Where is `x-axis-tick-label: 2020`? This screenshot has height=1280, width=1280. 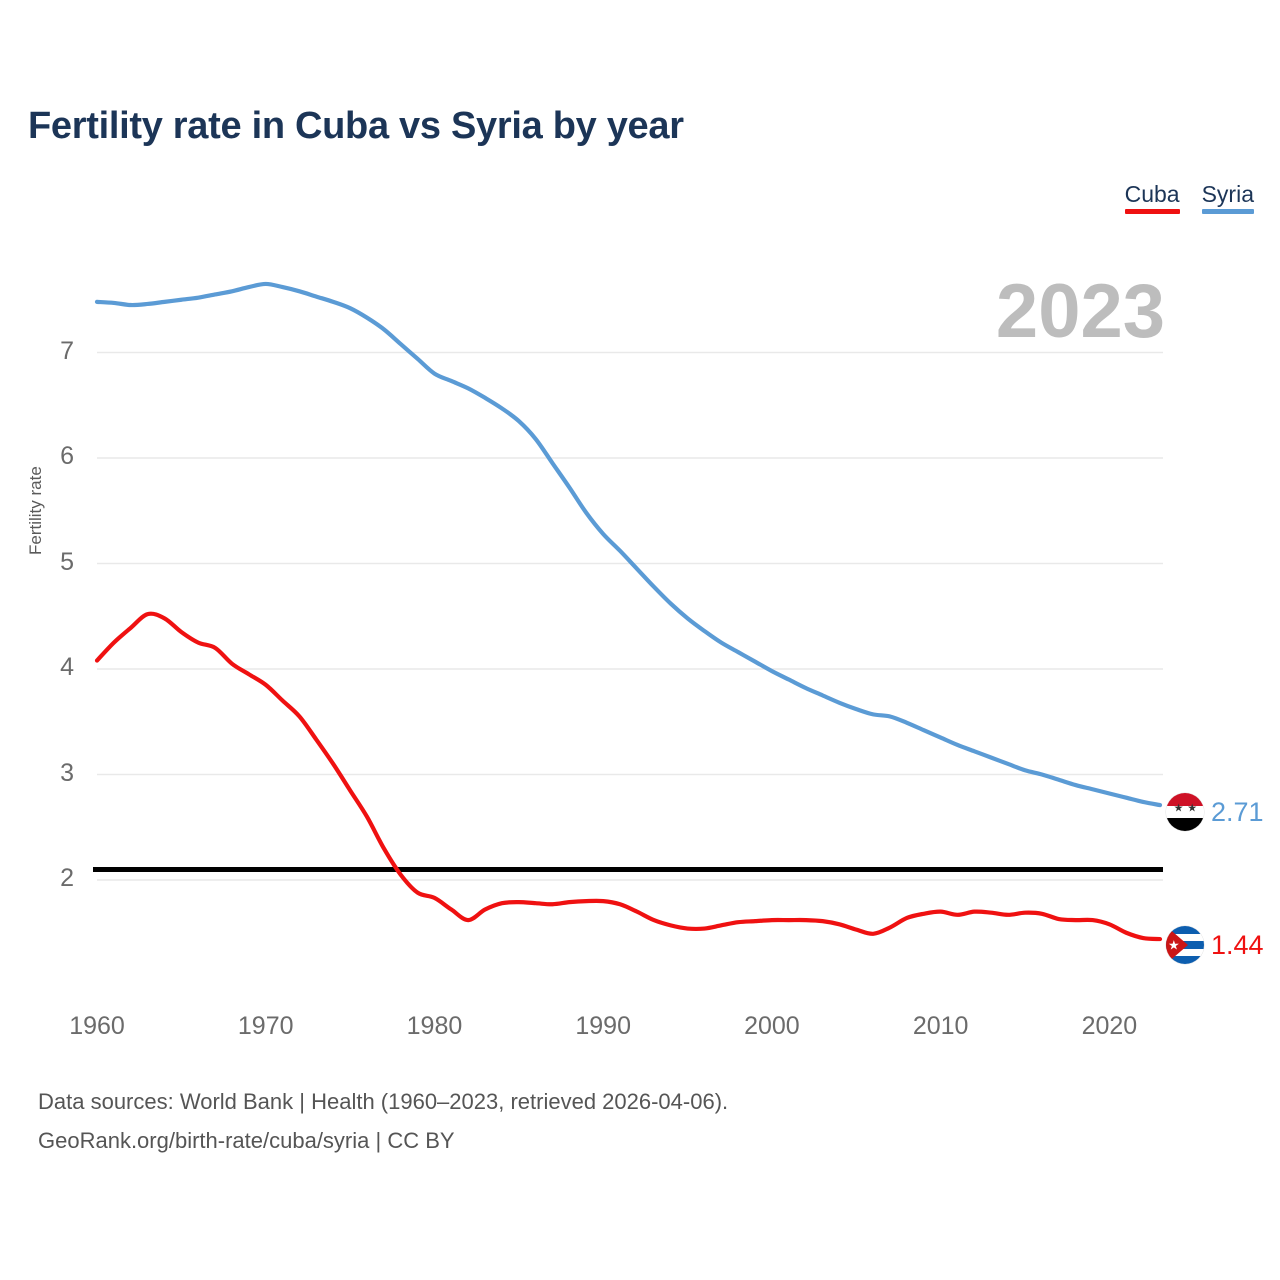 x-axis-tick-label: 2020 is located at coordinates (1109, 1026).